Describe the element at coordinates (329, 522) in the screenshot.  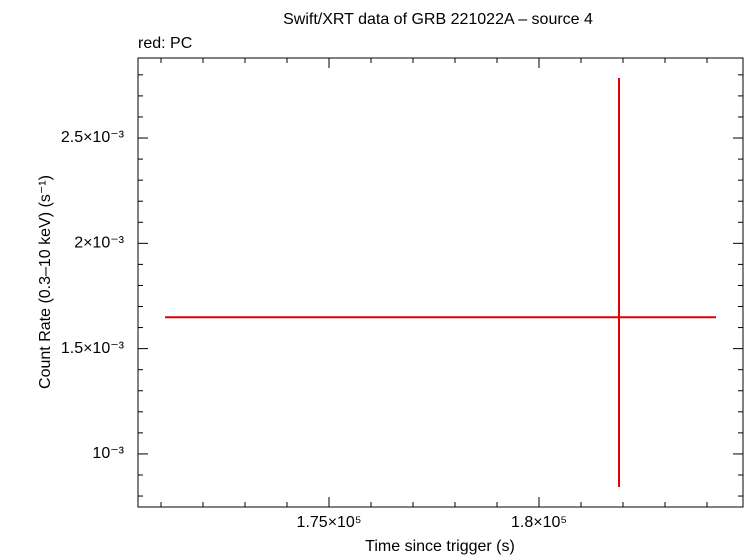
I see `x-tick-label: 1.75×10⁵` at that location.